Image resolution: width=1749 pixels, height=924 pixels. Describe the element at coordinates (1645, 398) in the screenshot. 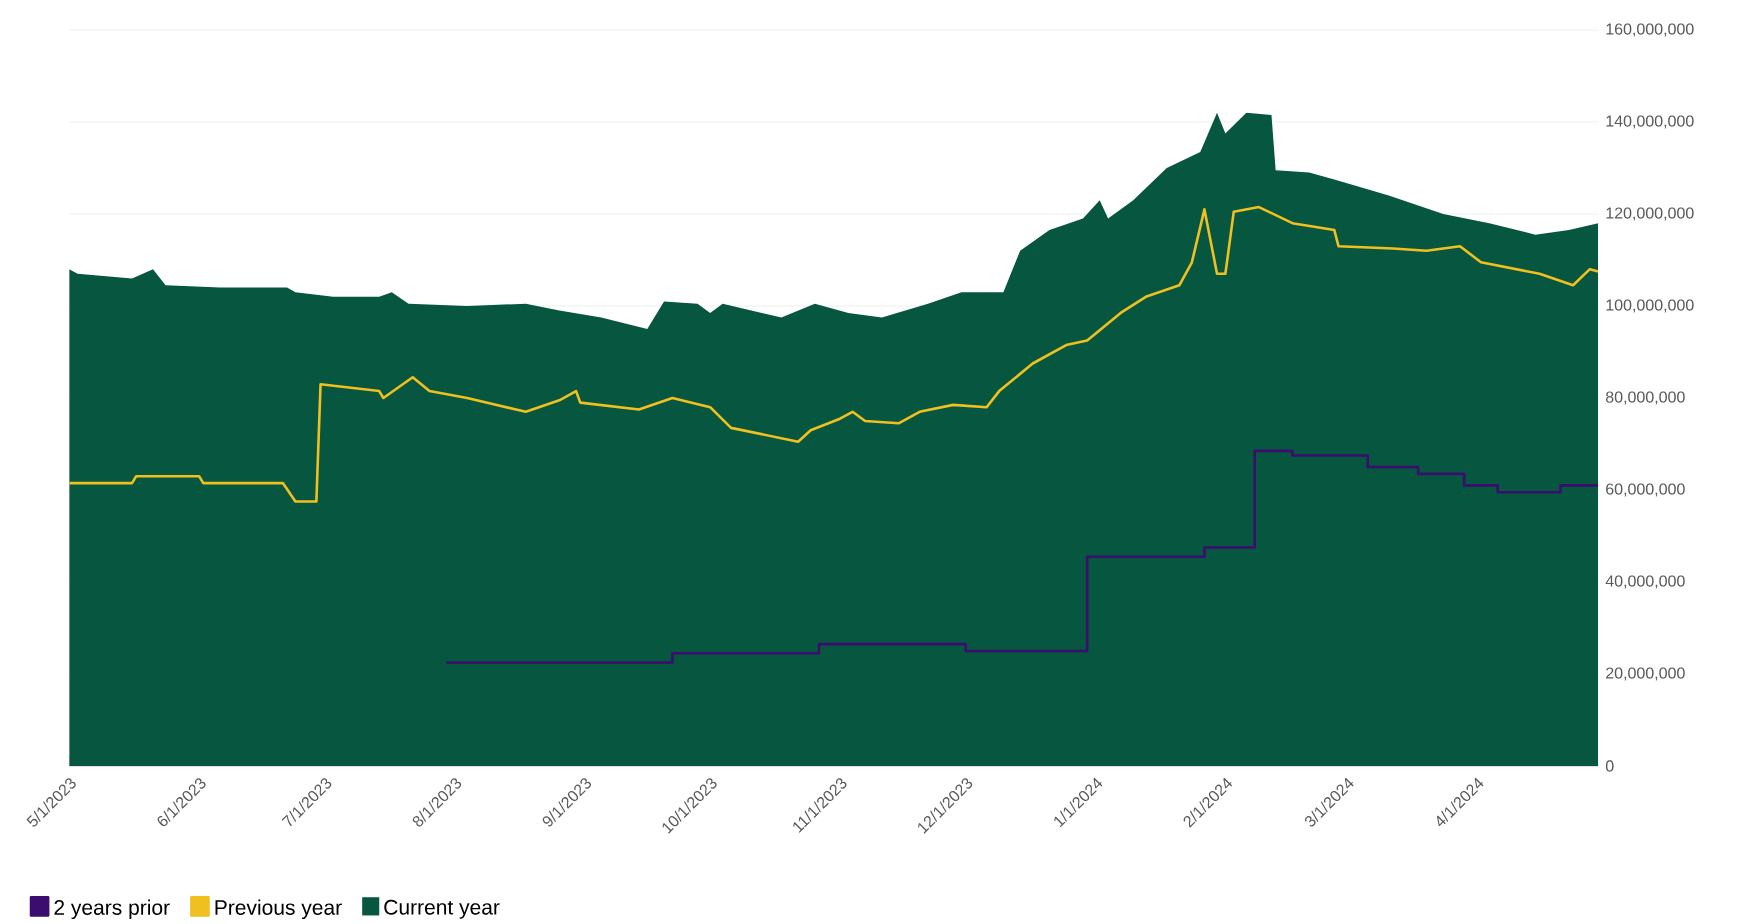

I see `y-tick-label: 80,000,000` at that location.